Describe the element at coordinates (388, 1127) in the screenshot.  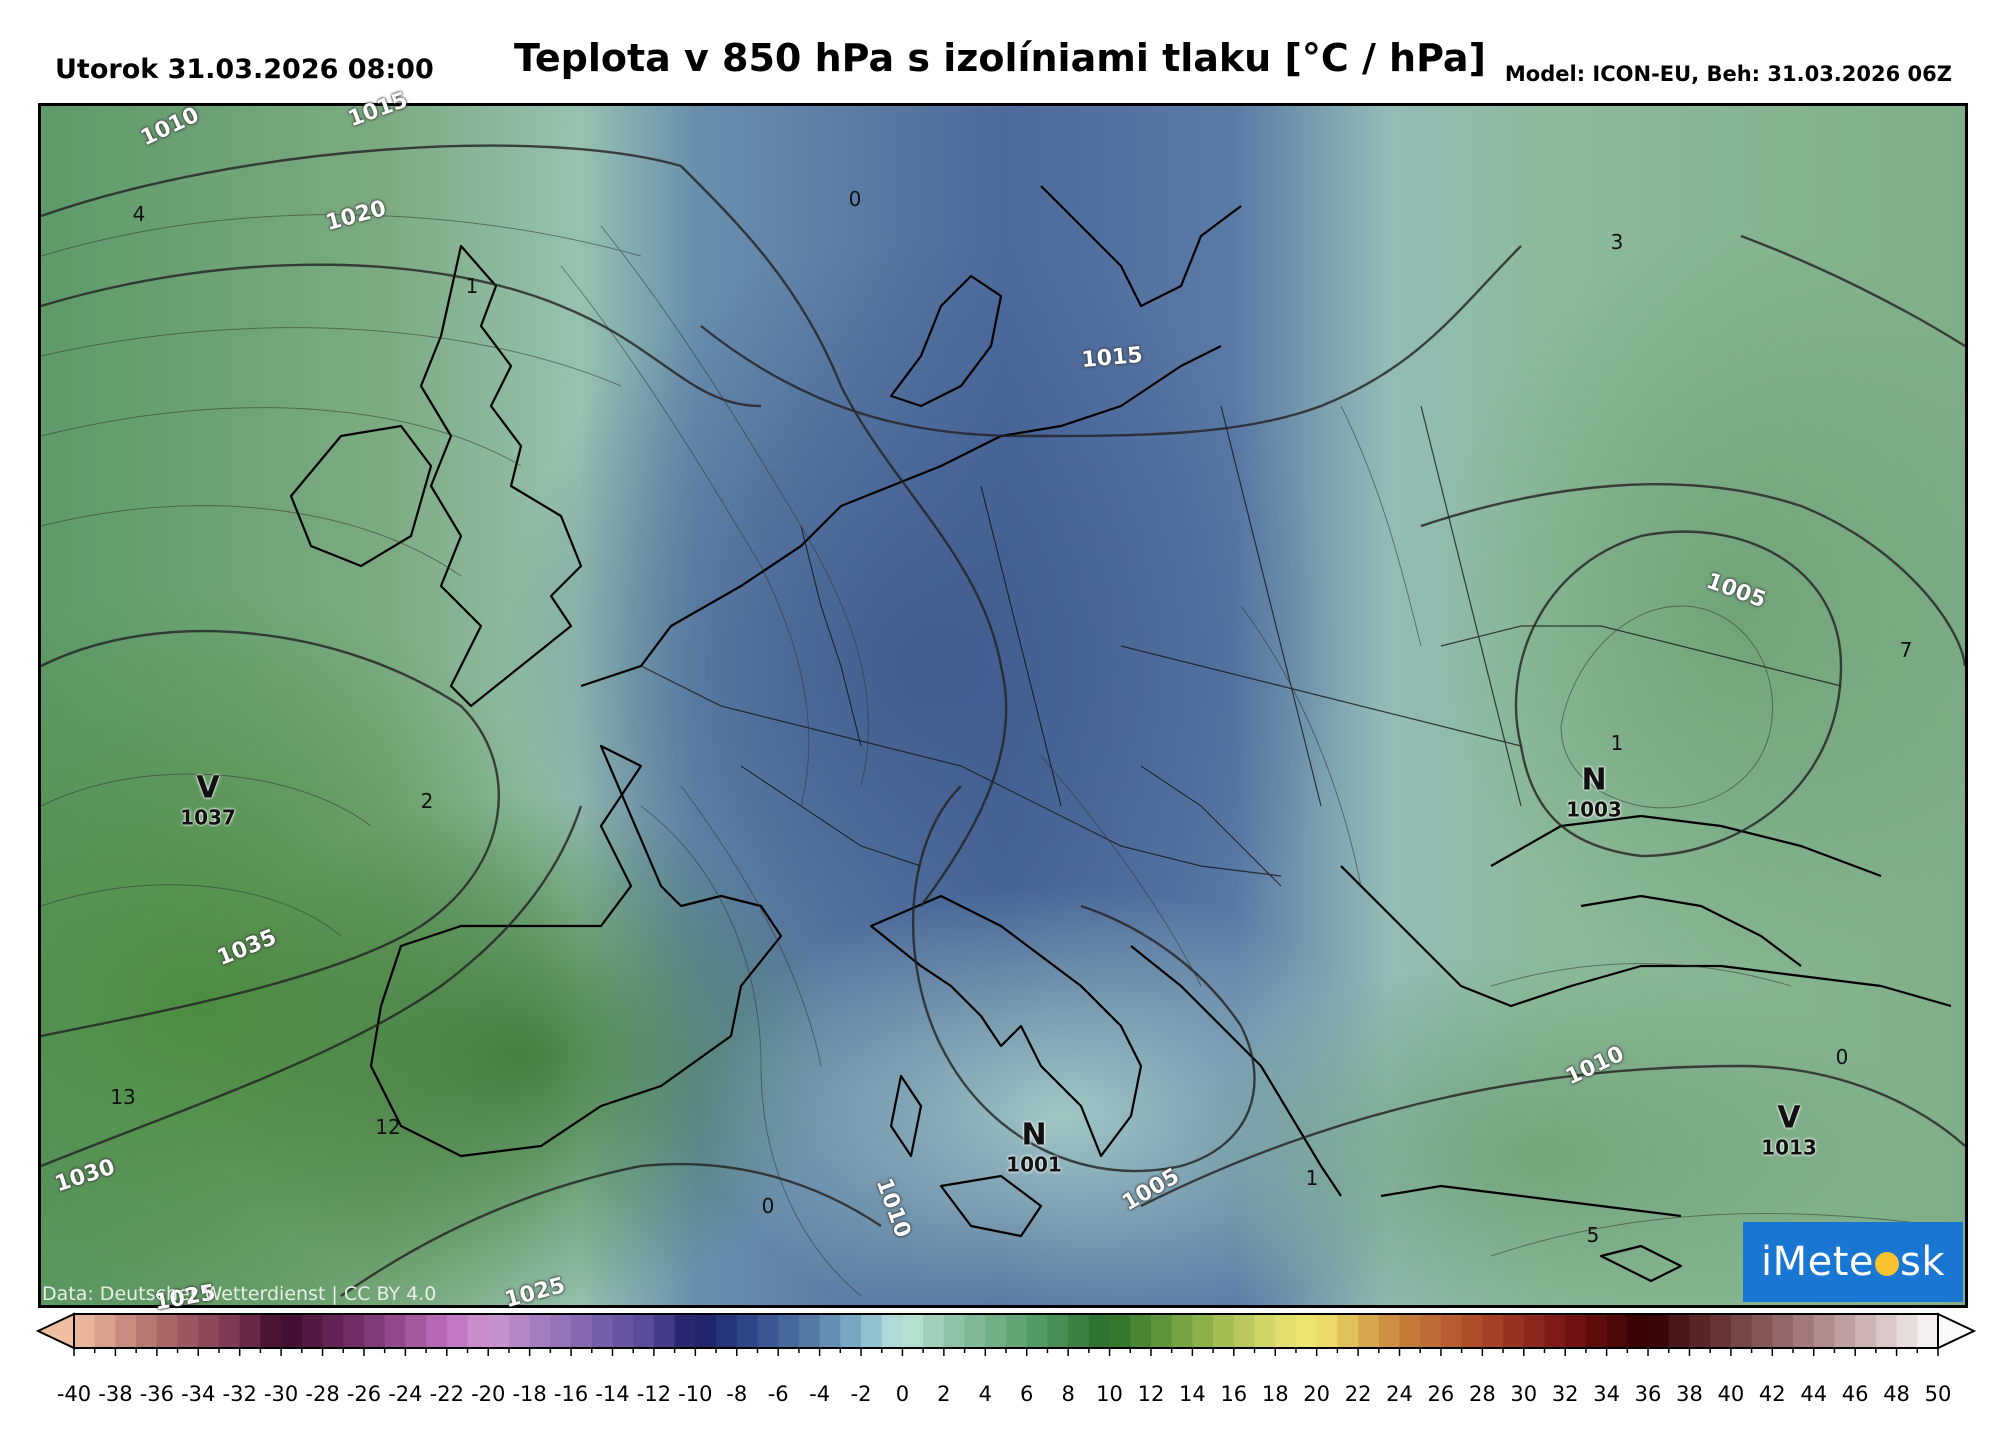
I see `temperature-label: 12` at that location.